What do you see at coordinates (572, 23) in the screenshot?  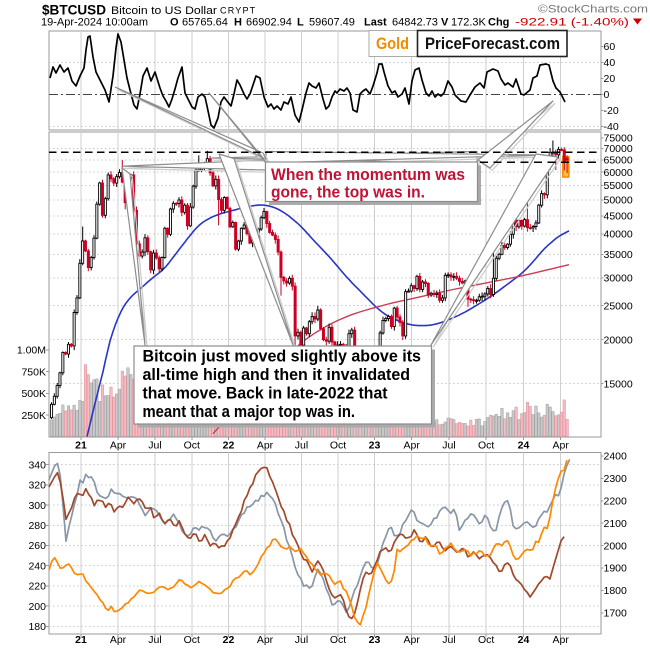 I see `svg-text: -922.91 (-1.40%)` at bounding box center [572, 23].